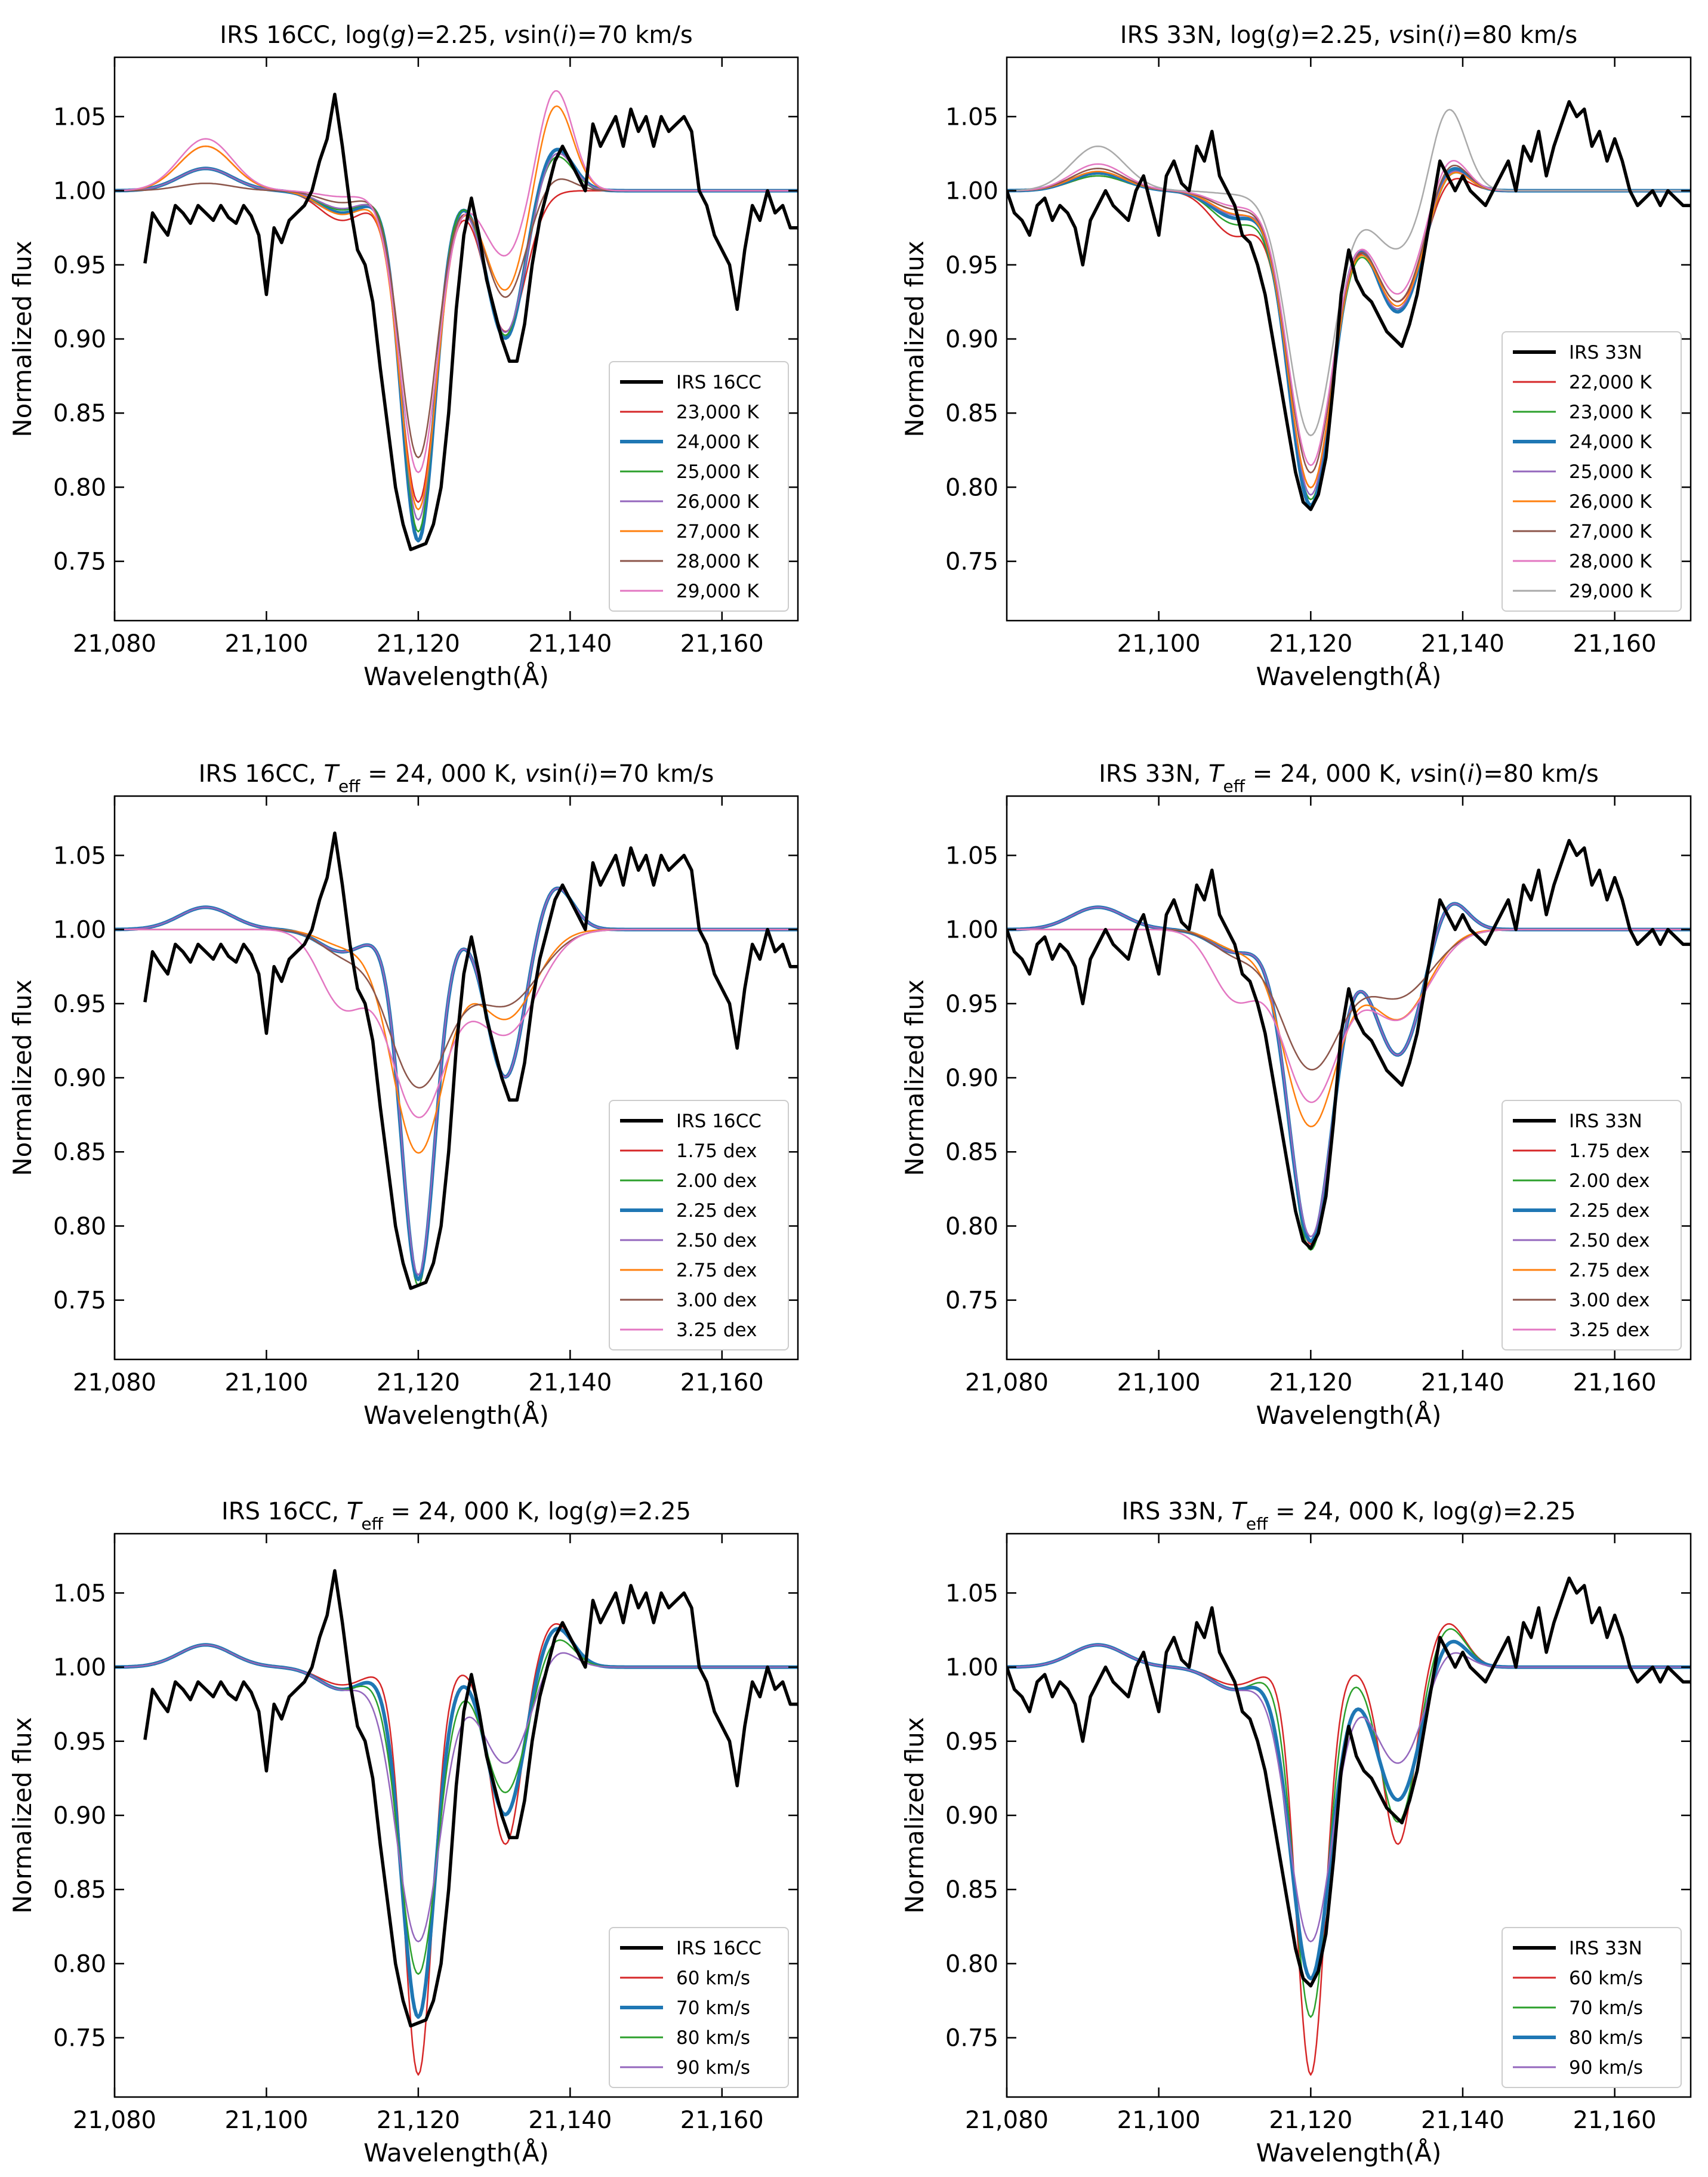  I want to click on legend-label: 90 km/s, so click(713, 2068).